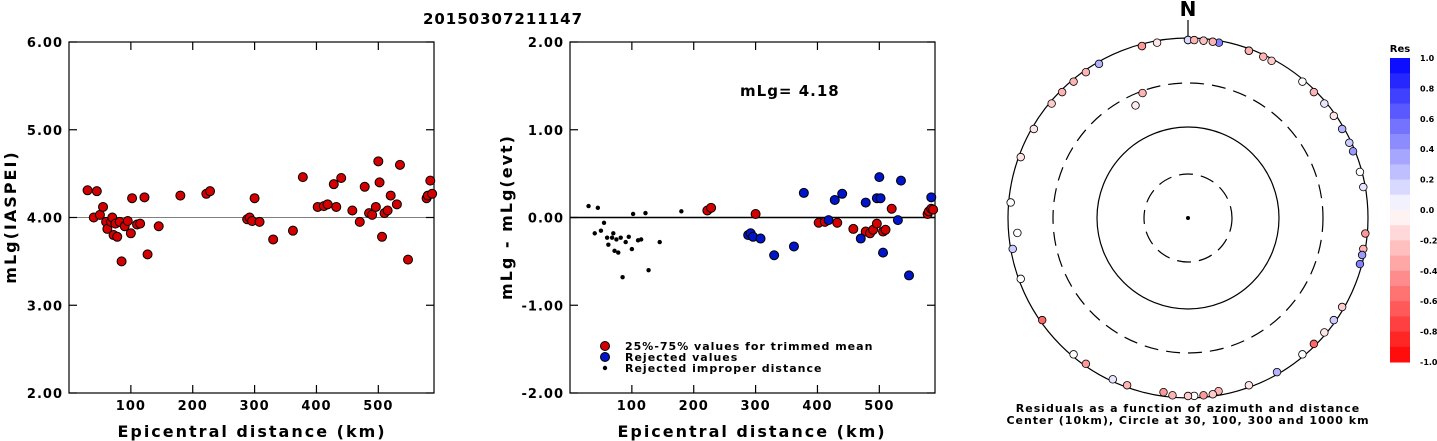 The width and height of the screenshot is (1437, 441). What do you see at coordinates (723, 368) in the screenshot?
I see `legend-label-improper: Rejected improper distance` at bounding box center [723, 368].